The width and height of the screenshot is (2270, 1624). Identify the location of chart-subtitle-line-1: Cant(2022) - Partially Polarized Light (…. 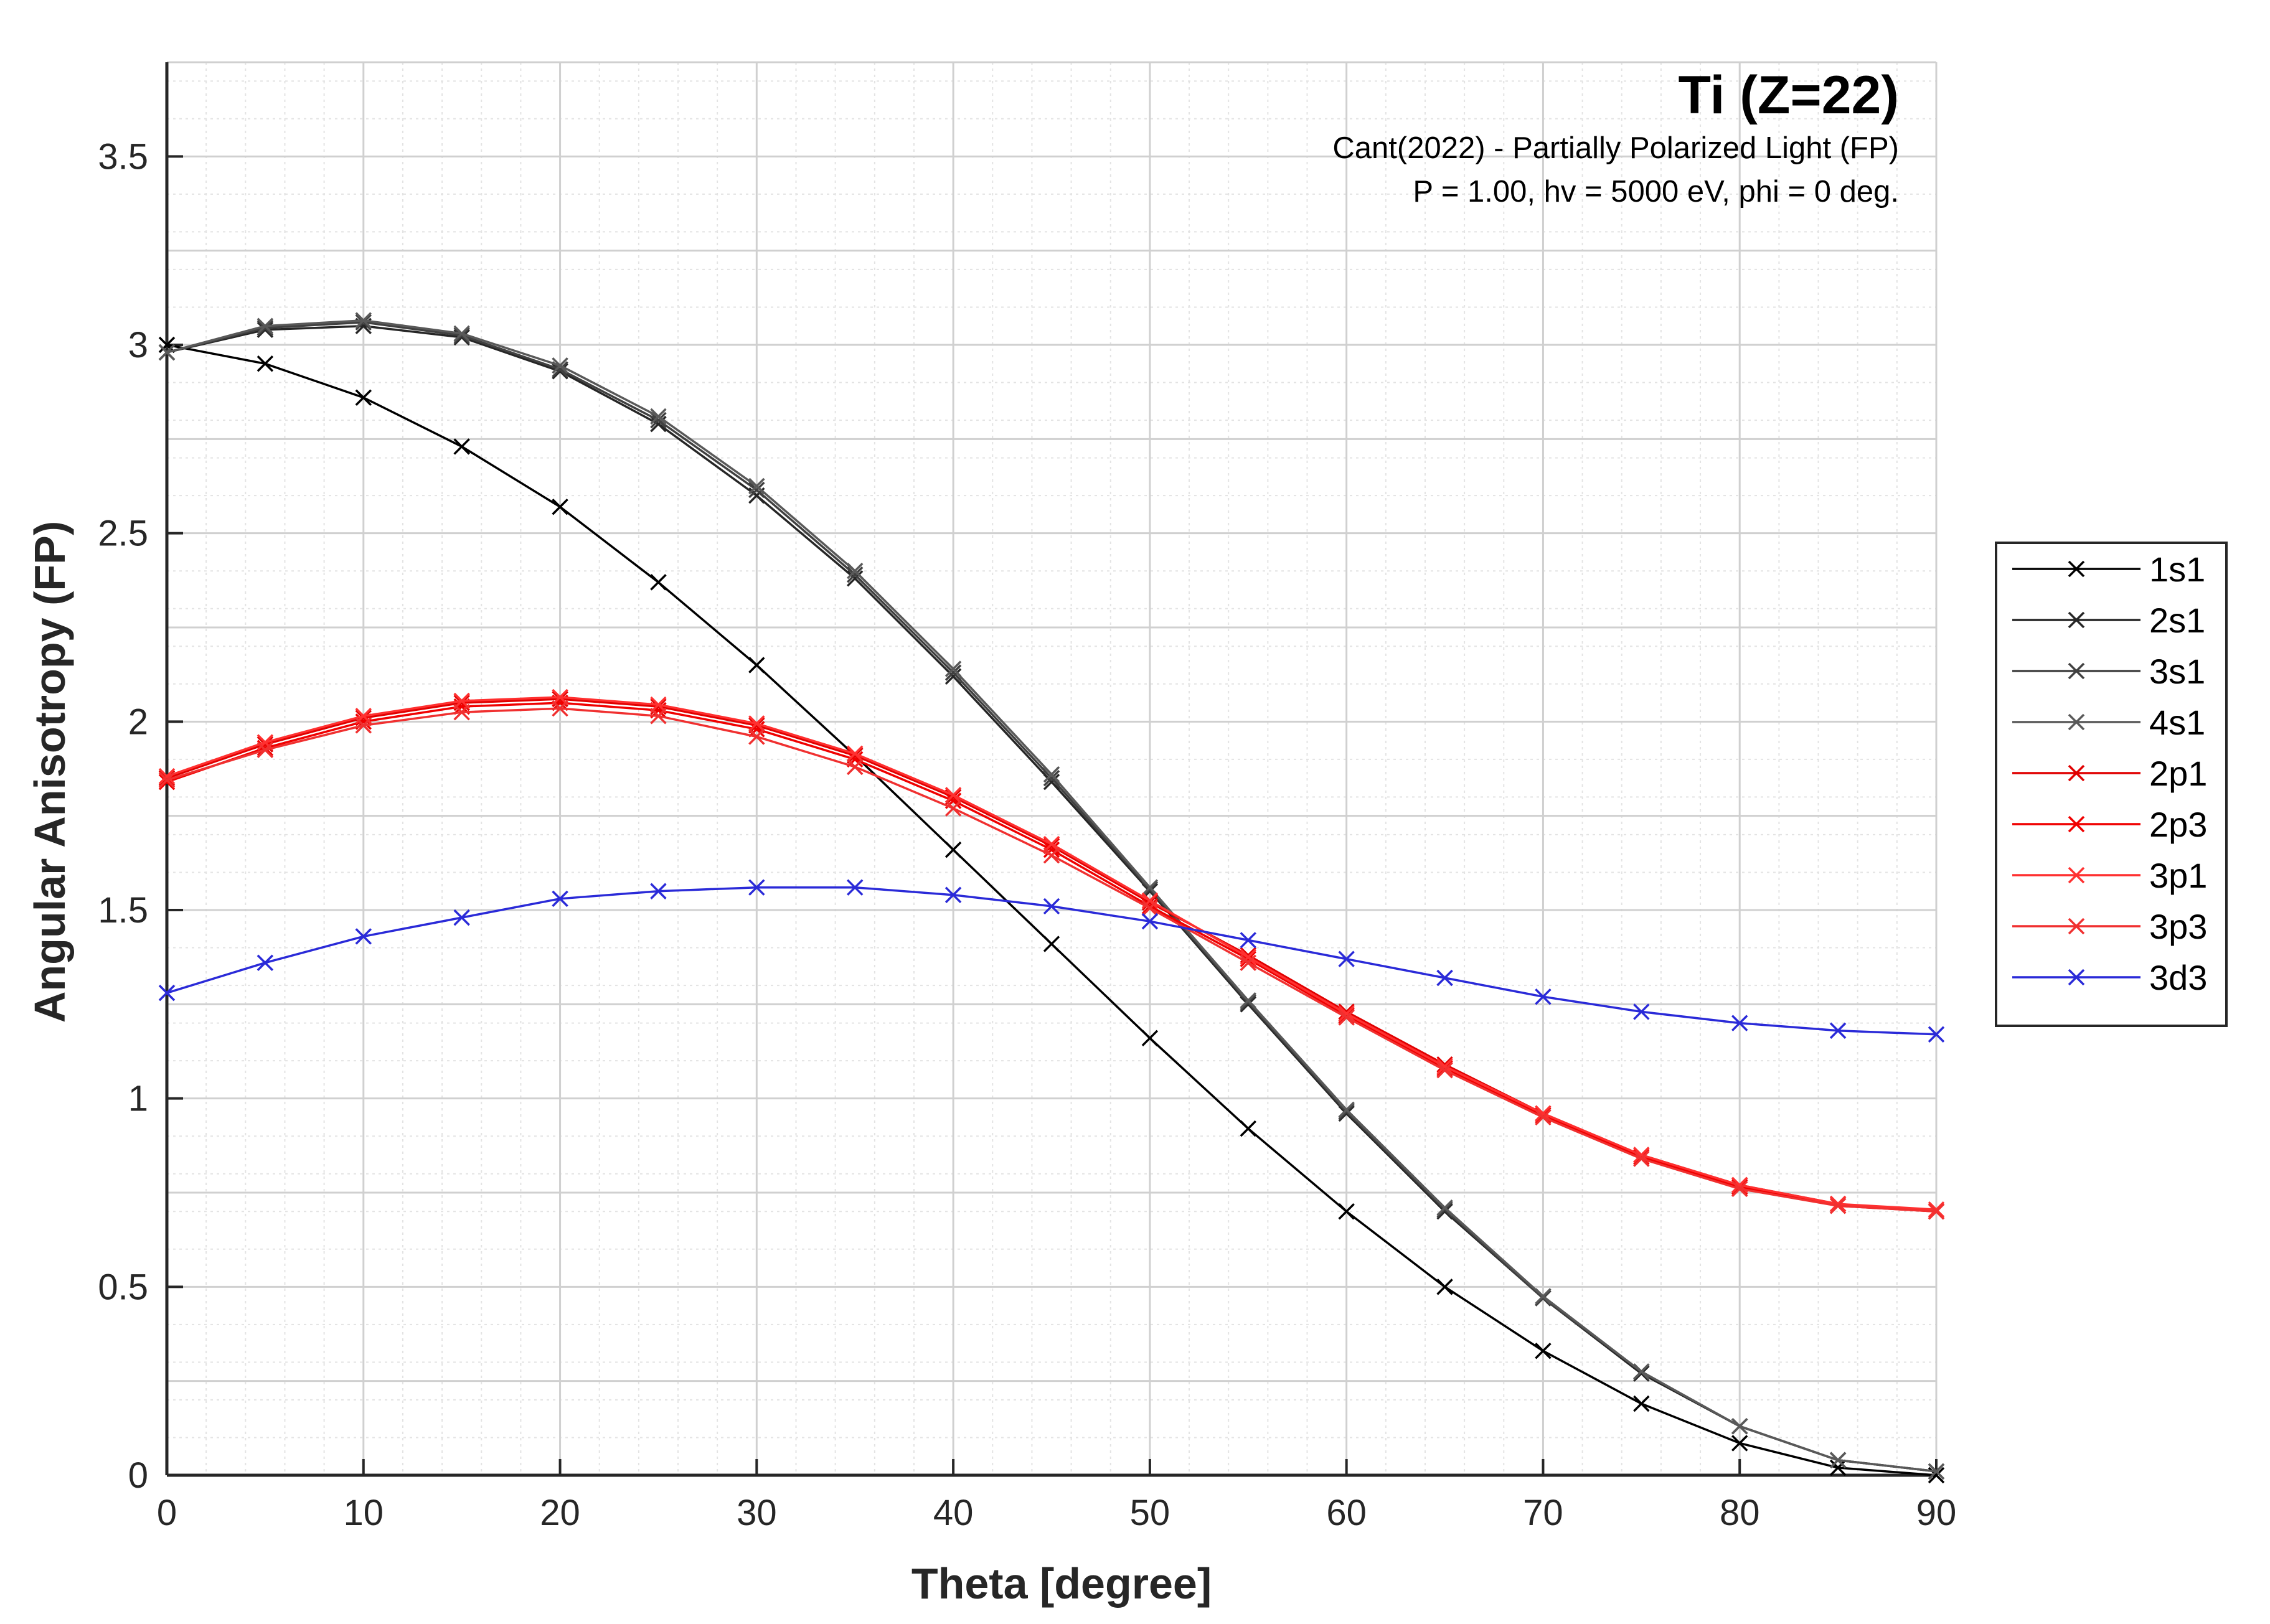
(1616, 148).